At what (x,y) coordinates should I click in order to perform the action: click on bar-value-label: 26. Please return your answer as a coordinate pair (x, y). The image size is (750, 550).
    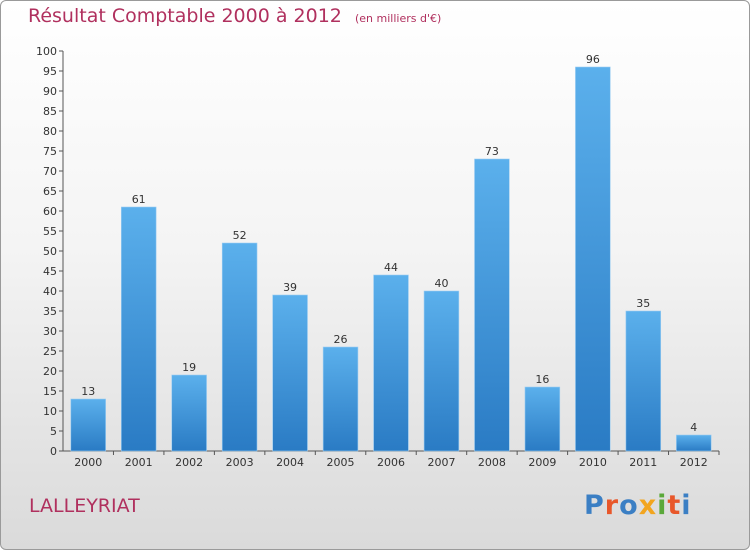
    Looking at the image, I should click on (341, 339).